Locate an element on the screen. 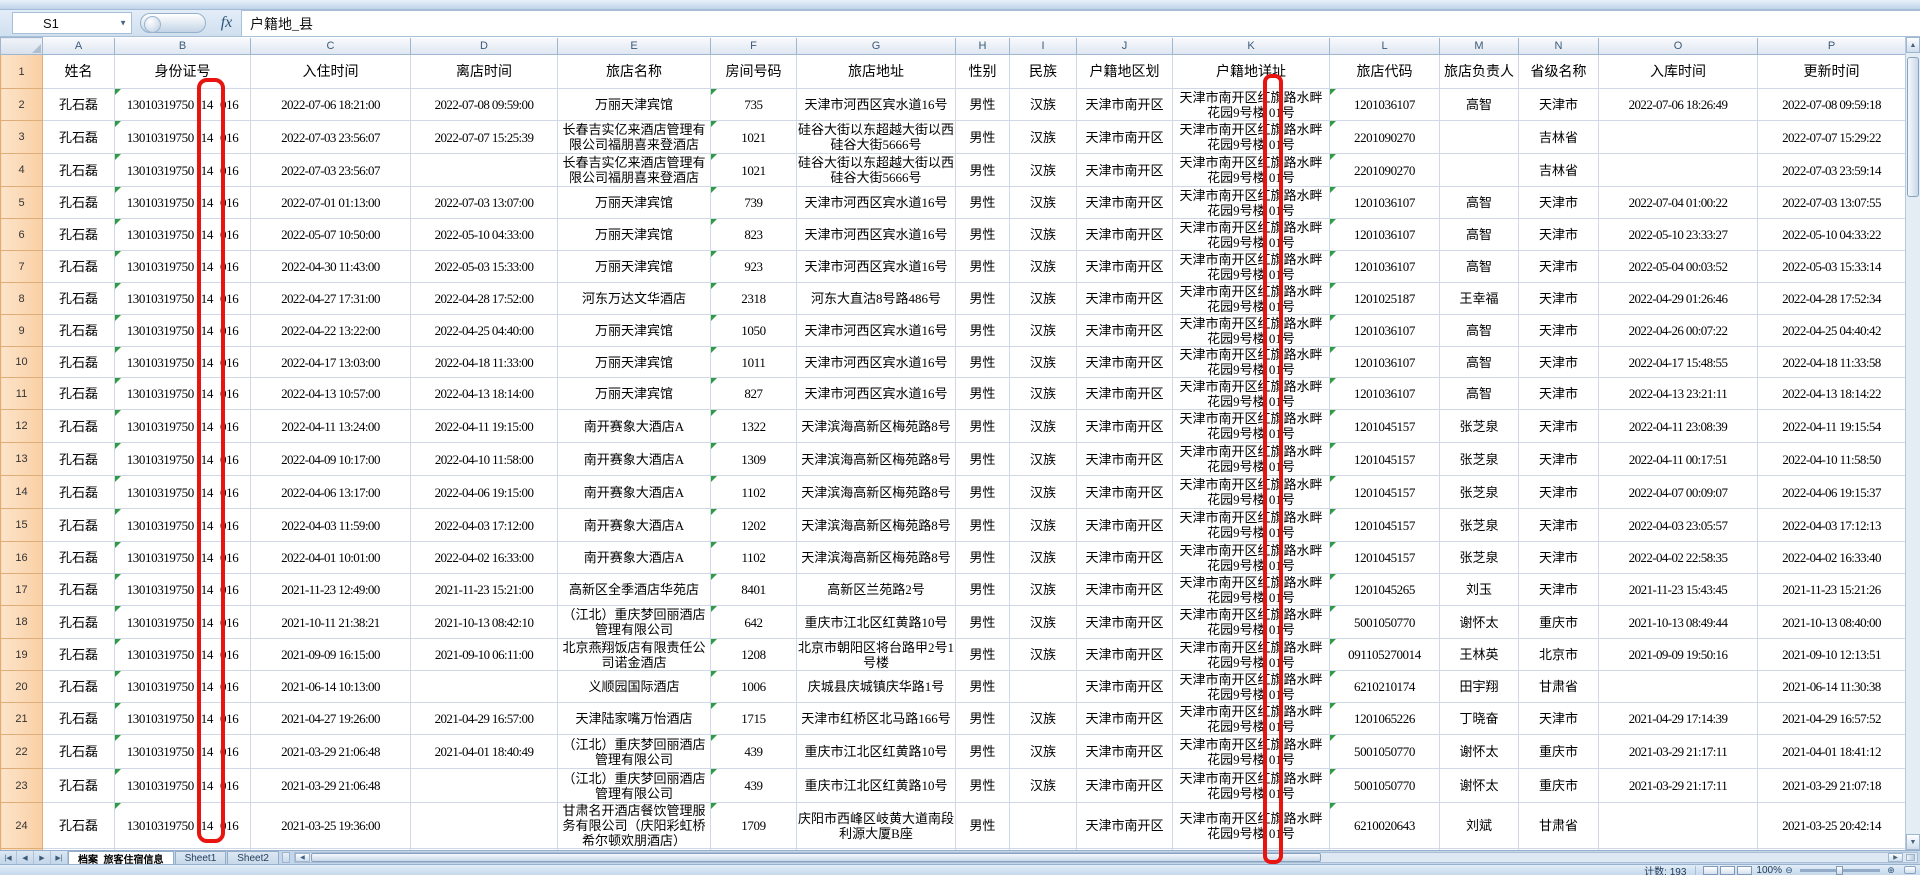  row-header-11: 11 is located at coordinates (21, 393).